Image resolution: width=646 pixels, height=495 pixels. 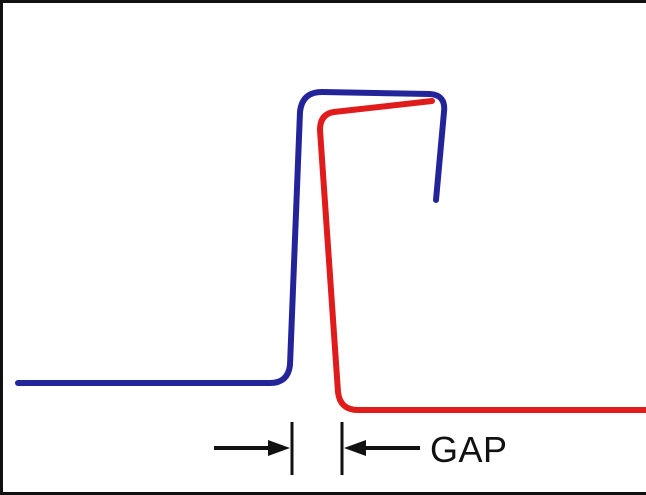 What do you see at coordinates (469, 449) in the screenshot?
I see `gap-label: GAP` at bounding box center [469, 449].